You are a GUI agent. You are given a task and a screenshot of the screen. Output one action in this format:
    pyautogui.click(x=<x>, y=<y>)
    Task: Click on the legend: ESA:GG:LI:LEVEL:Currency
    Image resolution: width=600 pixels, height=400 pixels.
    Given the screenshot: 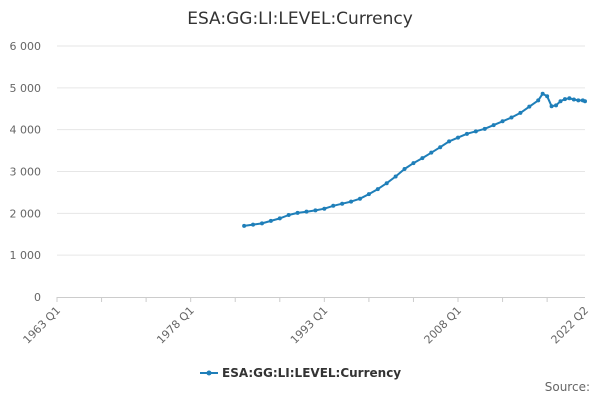 What is the action you would take?
    pyautogui.click(x=300, y=373)
    